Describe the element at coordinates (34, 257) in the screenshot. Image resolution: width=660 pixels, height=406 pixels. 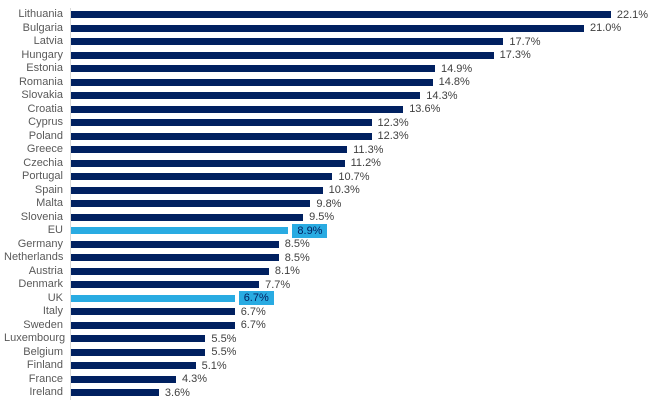
I see `category-label: Netherlands` at that location.